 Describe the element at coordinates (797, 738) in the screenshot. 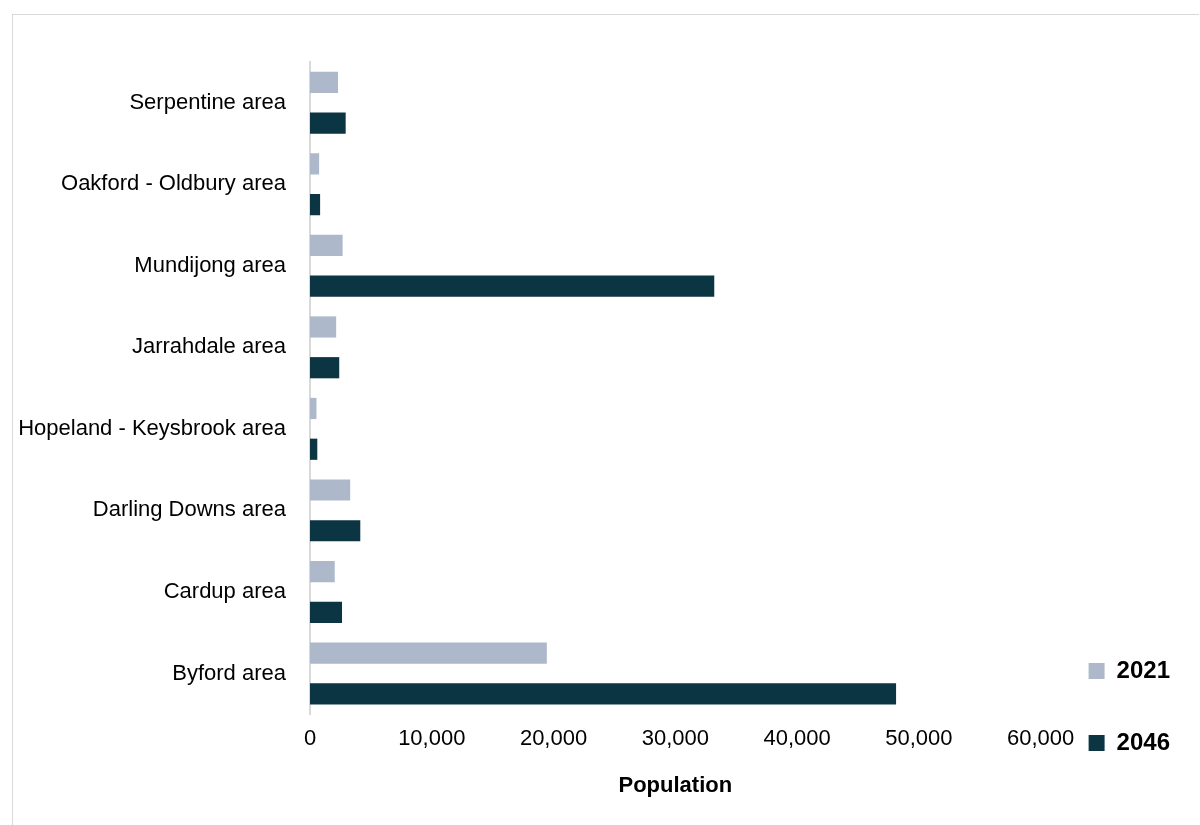

I see `x-tick-label: 40,000` at that location.